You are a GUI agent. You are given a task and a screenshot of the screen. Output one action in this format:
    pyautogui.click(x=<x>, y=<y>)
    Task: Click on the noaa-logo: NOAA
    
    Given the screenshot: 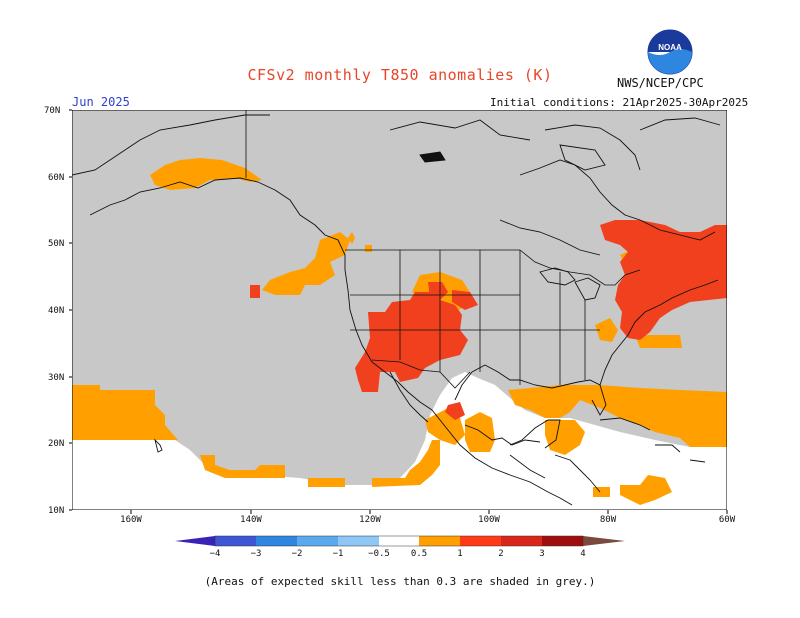 What is the action you would take?
    pyautogui.click(x=670, y=52)
    